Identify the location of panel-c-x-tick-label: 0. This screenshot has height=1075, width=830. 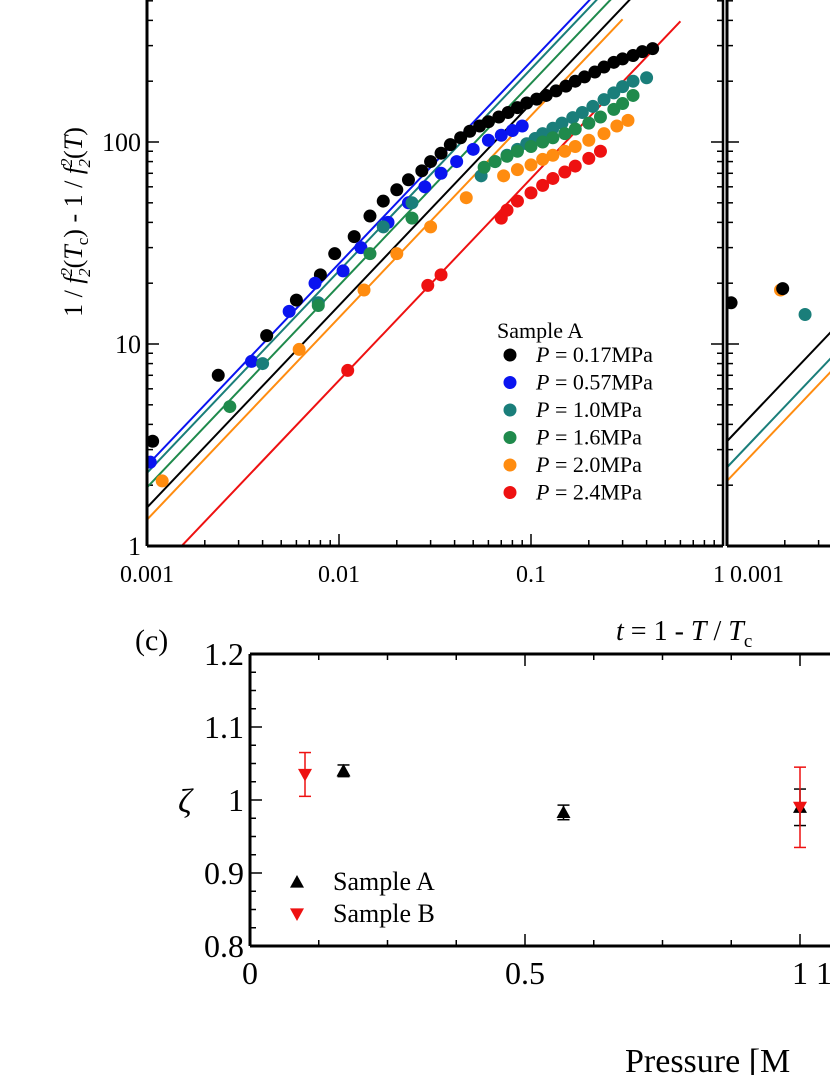
(250, 973).